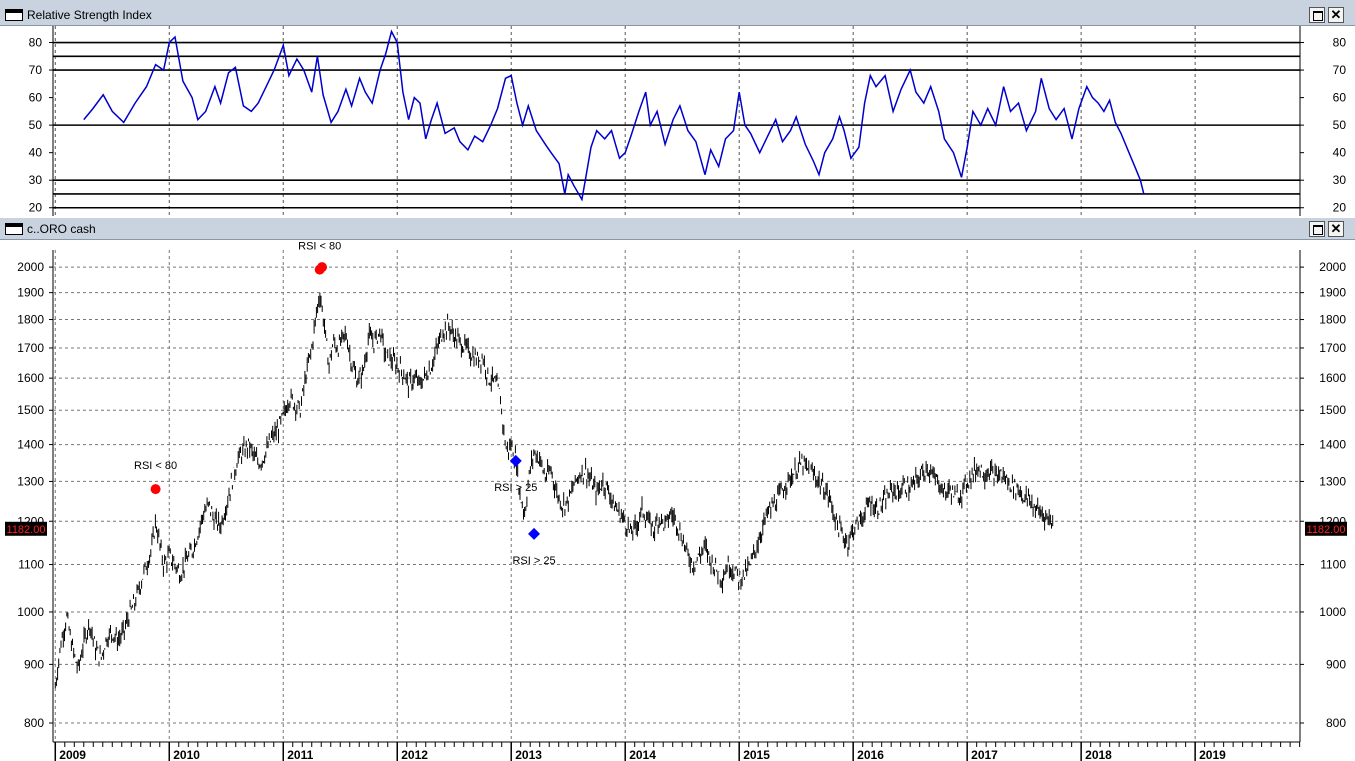  I want to click on price-tag-left-box, so click(26, 528).